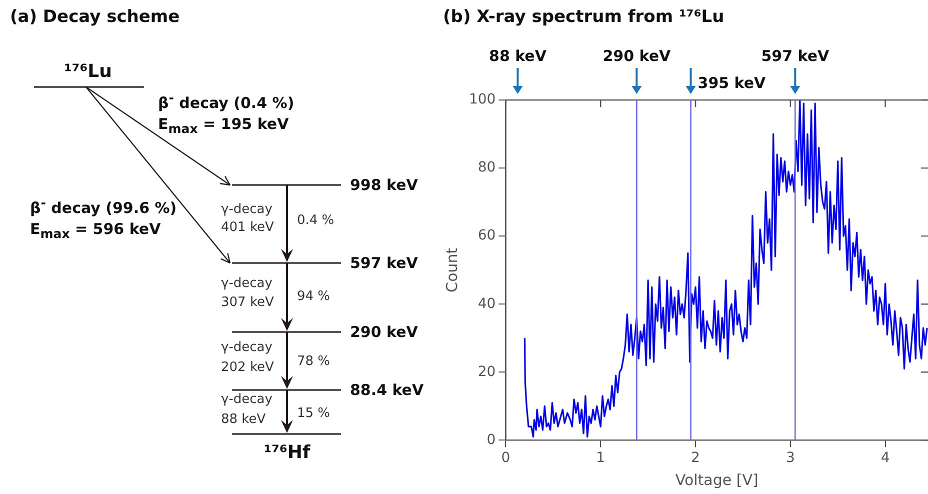  What do you see at coordinates (315, 220) in the screenshot?
I see `text: 0.4 %` at bounding box center [315, 220].